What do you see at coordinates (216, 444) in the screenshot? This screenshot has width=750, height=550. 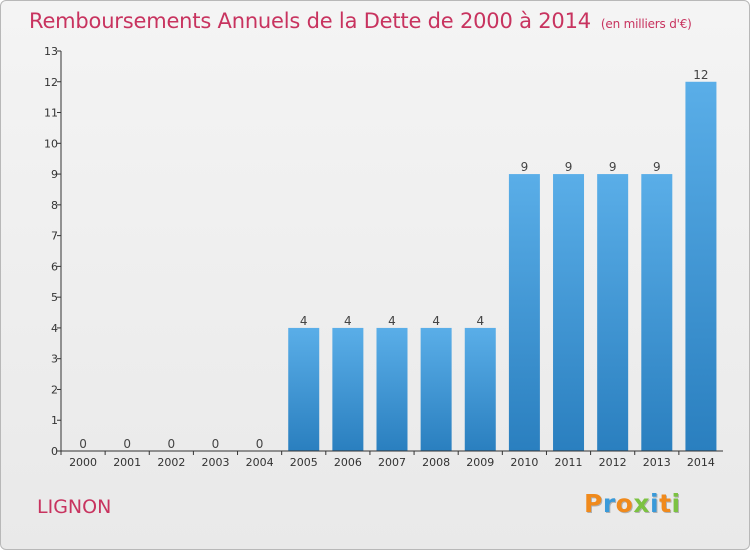 I see `value-label-2003: 0` at bounding box center [216, 444].